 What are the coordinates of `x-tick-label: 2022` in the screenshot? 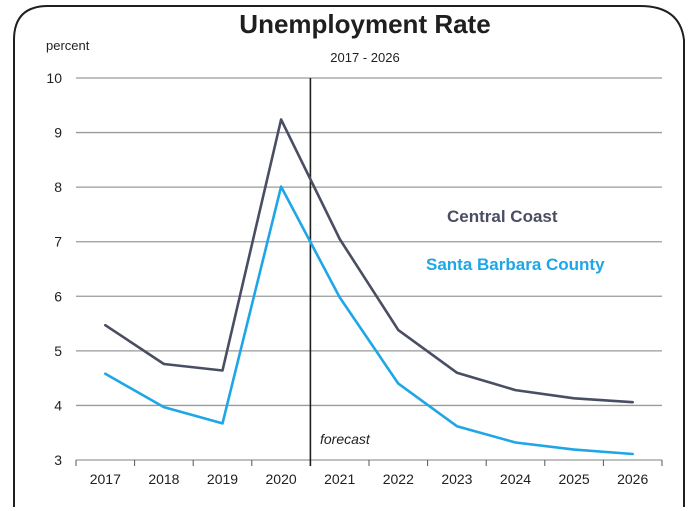 It's located at (398, 479).